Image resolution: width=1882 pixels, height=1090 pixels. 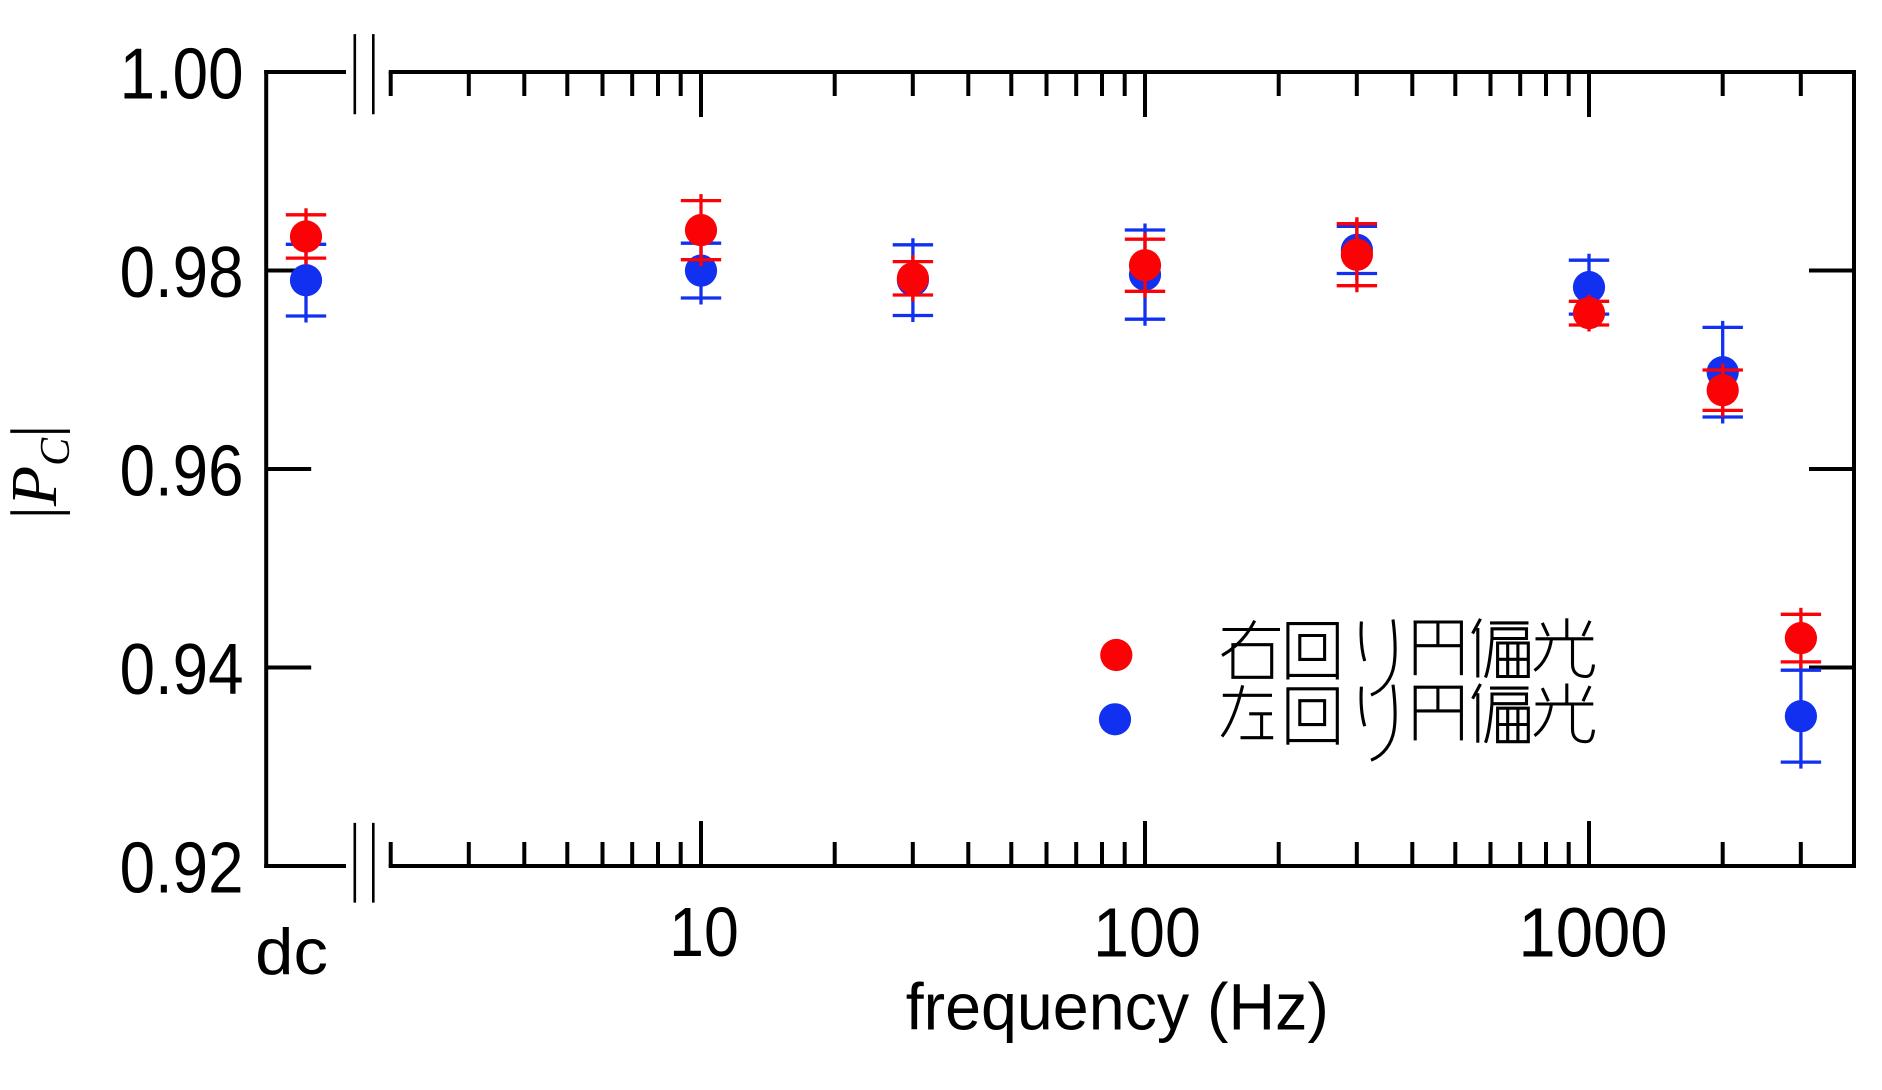 I want to click on svg-text: frequency (Hz), so click(x=1117, y=1006).